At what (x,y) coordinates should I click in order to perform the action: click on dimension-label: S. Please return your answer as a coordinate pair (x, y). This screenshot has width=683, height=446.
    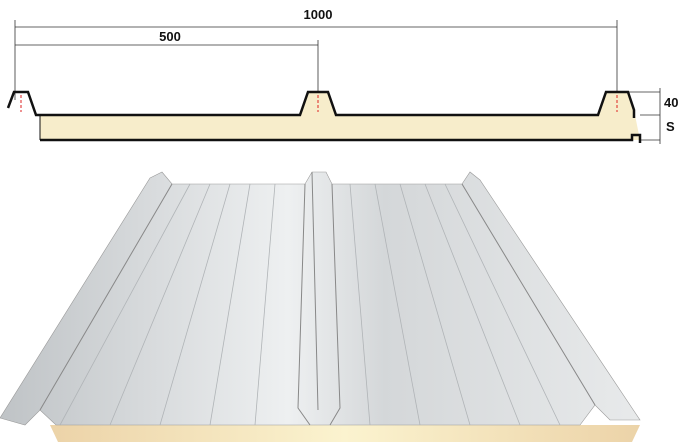
    Looking at the image, I should click on (670, 126).